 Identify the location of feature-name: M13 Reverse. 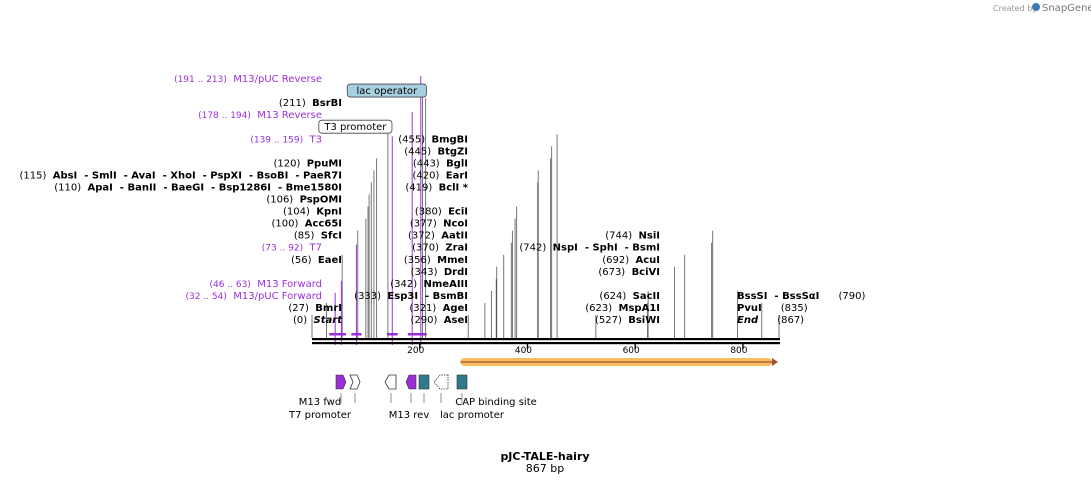
(289, 115).